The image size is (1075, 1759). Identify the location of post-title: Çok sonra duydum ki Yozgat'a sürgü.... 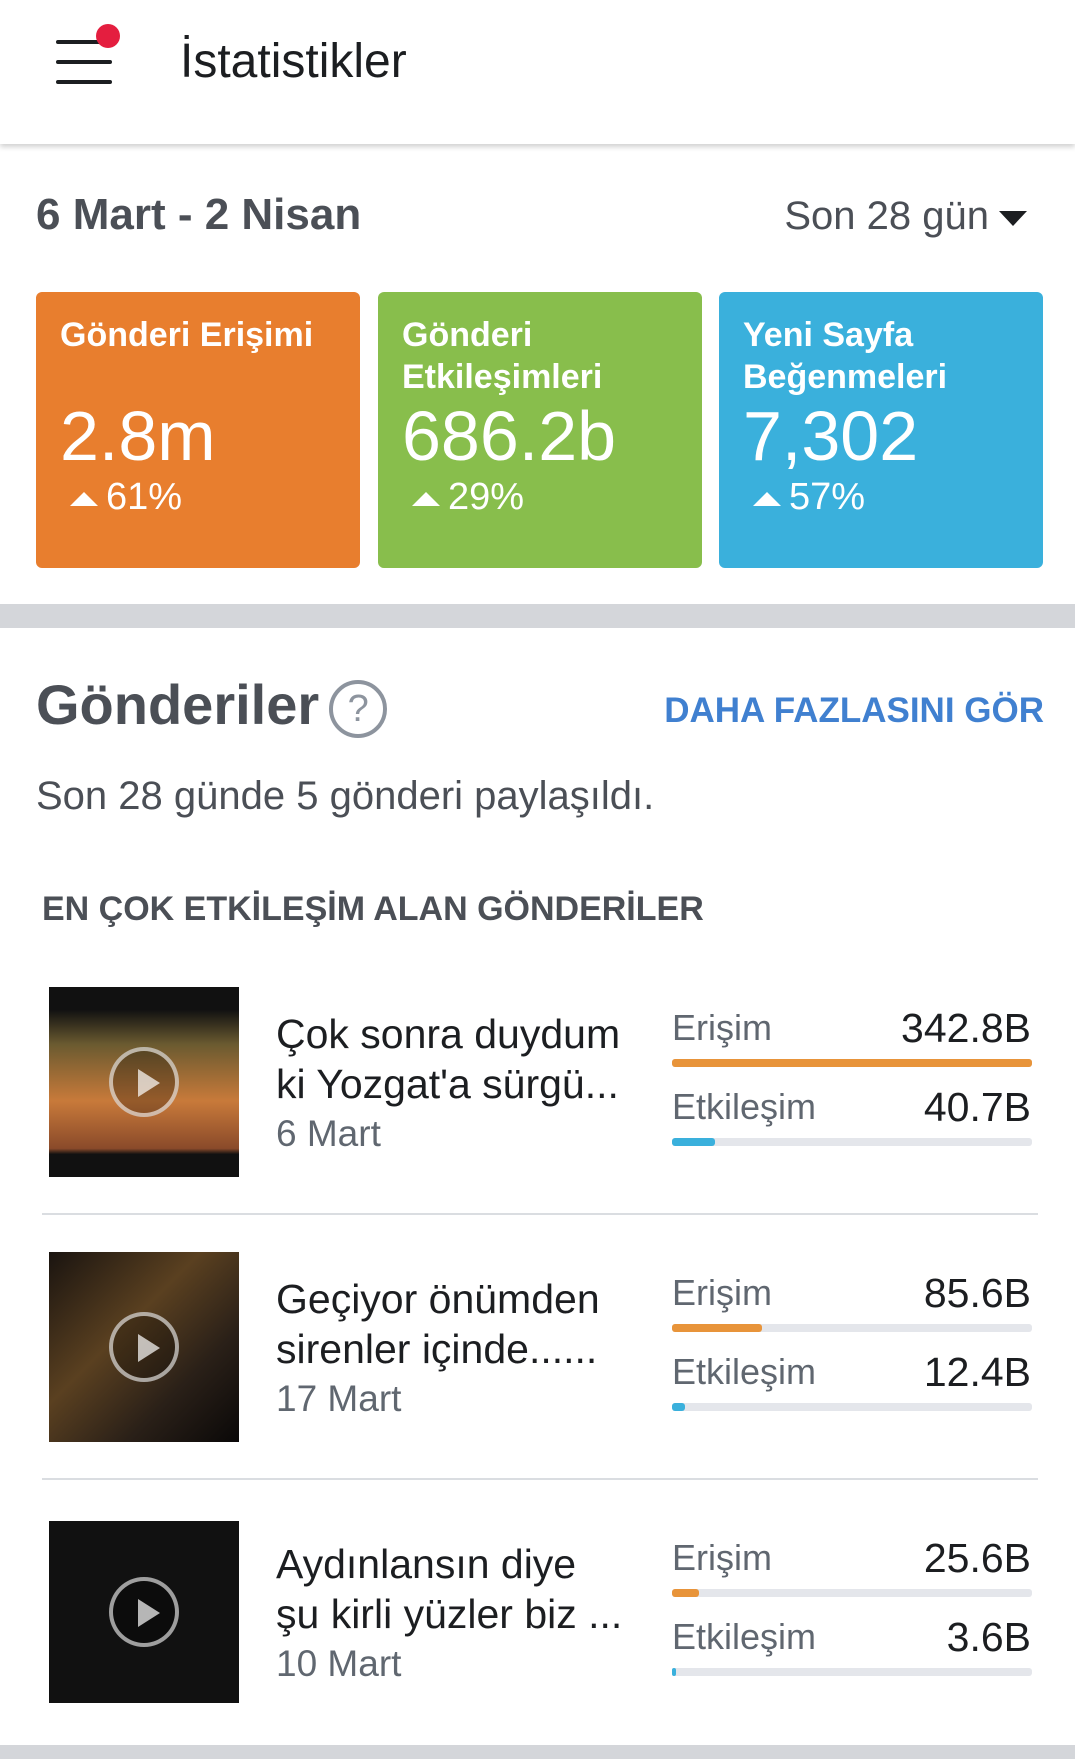
(456, 1059).